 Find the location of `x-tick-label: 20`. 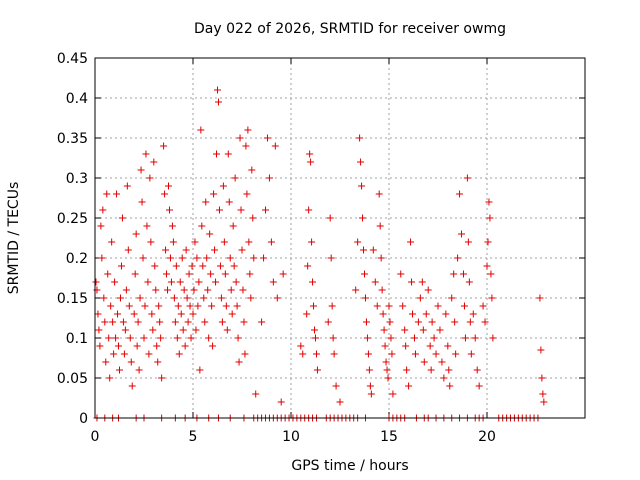

x-tick-label: 20 is located at coordinates (487, 437).